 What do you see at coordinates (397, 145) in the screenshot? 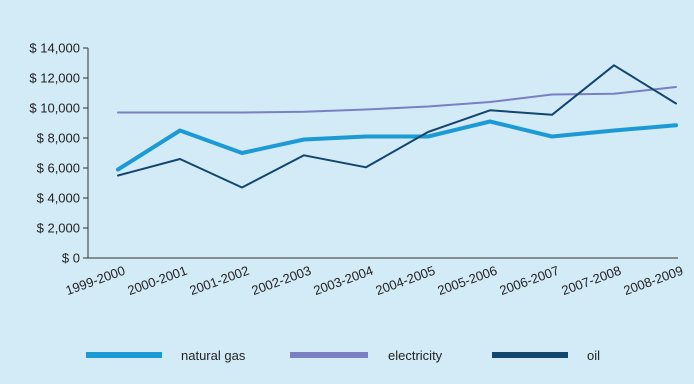
I see `series-line-natural-gas` at bounding box center [397, 145].